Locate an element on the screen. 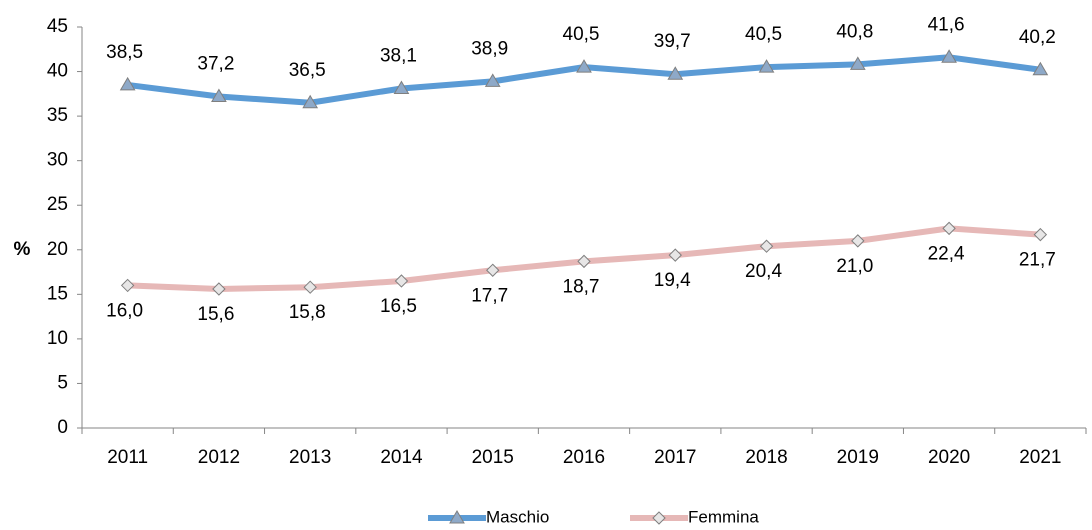 This screenshot has height=530, width=1092. y-axis-label: % is located at coordinates (22, 249).